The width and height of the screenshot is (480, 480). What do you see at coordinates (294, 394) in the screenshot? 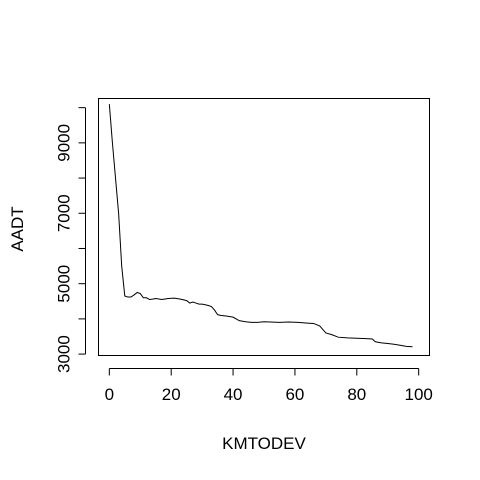
I see `x-tick-label: 60` at bounding box center [294, 394].